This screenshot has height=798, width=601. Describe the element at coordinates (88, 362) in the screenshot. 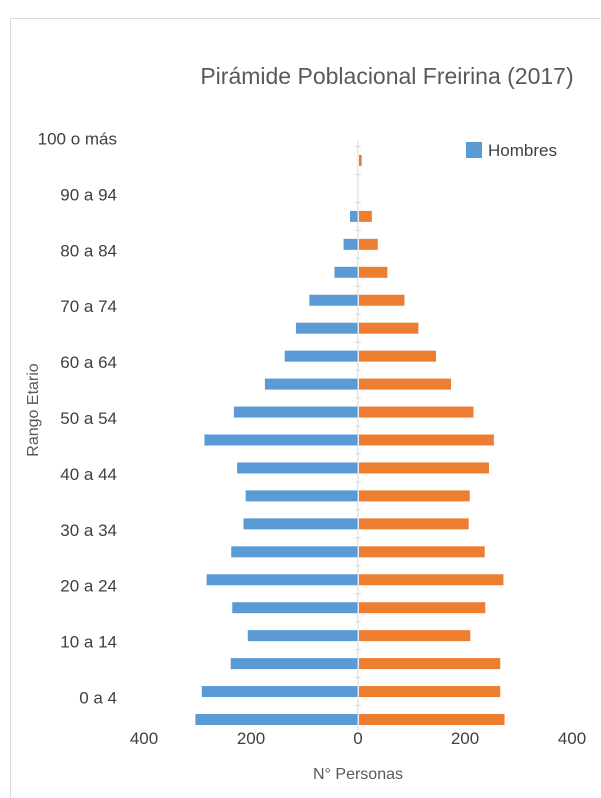

I see `y-tick-label: 60 a 64` at that location.